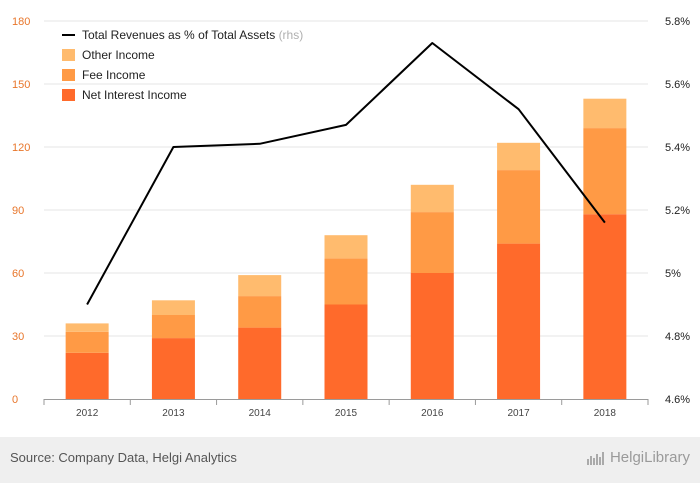  I want to click on y2-tick-label: 5.2%, so click(677, 211).